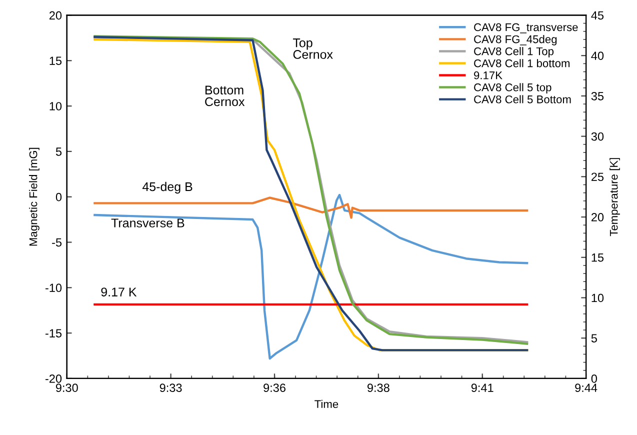 This screenshot has width=637, height=435. What do you see at coordinates (313, 48) in the screenshot?
I see `annotation: Top Cernox` at bounding box center [313, 48].